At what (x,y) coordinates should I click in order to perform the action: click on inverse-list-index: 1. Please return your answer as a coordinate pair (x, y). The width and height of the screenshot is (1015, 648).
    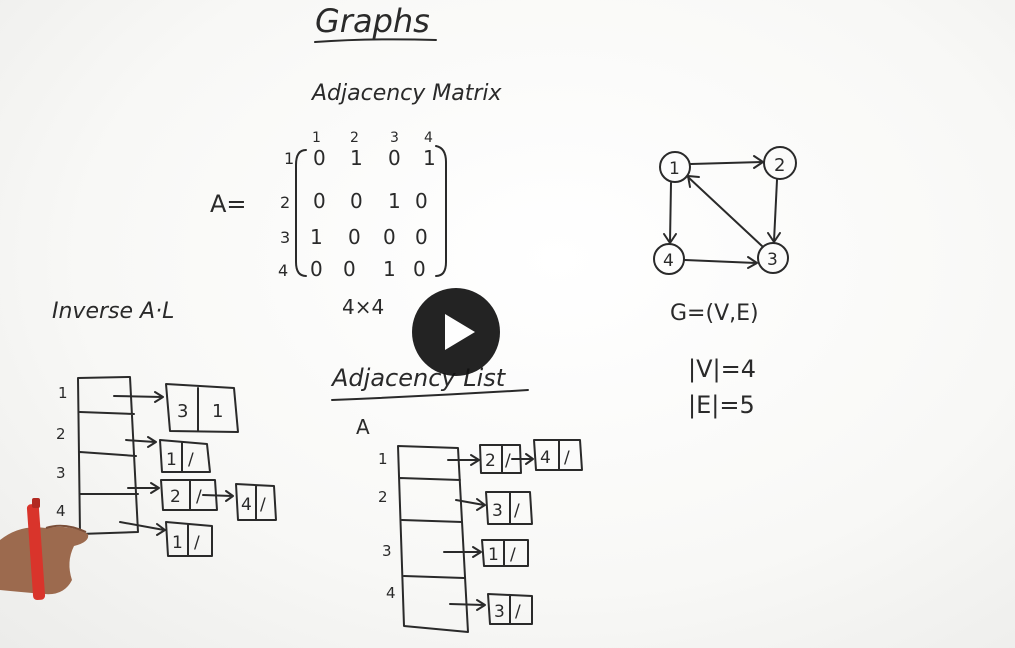
    Looking at the image, I should click on (63, 393).